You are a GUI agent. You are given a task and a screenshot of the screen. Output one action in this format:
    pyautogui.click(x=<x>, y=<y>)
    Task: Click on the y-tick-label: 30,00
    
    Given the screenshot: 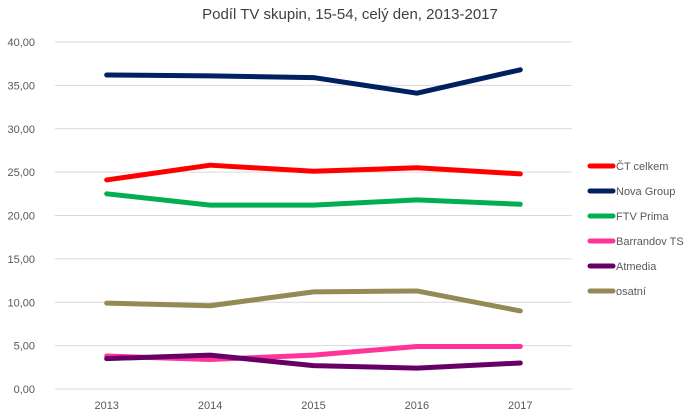 What is the action you would take?
    pyautogui.click(x=21, y=130)
    